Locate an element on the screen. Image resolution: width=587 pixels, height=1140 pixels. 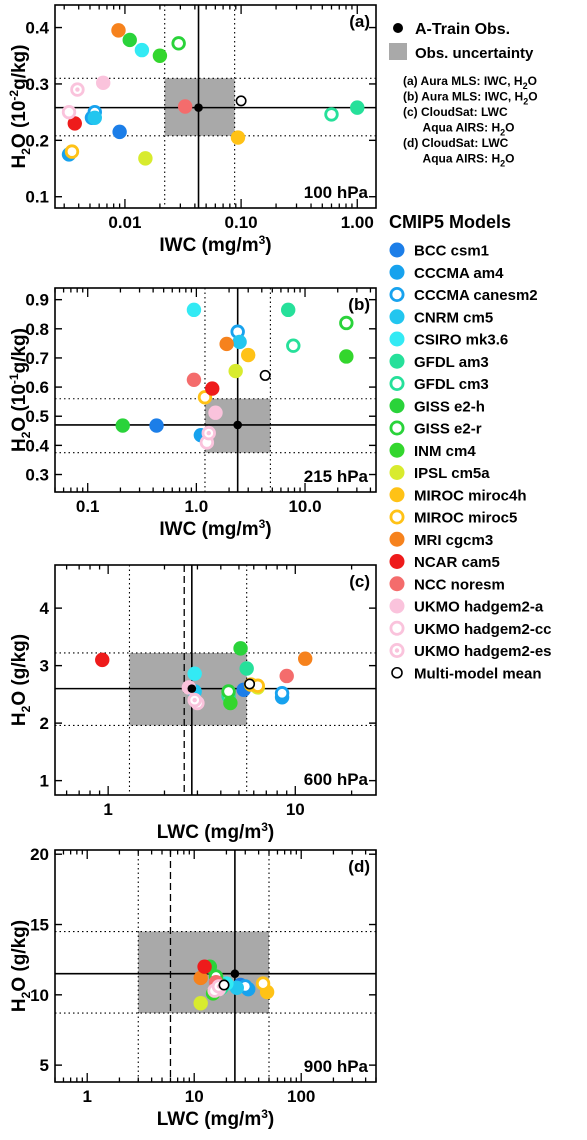
legend-marker-ncc-noresm is located at coordinates (397, 584).